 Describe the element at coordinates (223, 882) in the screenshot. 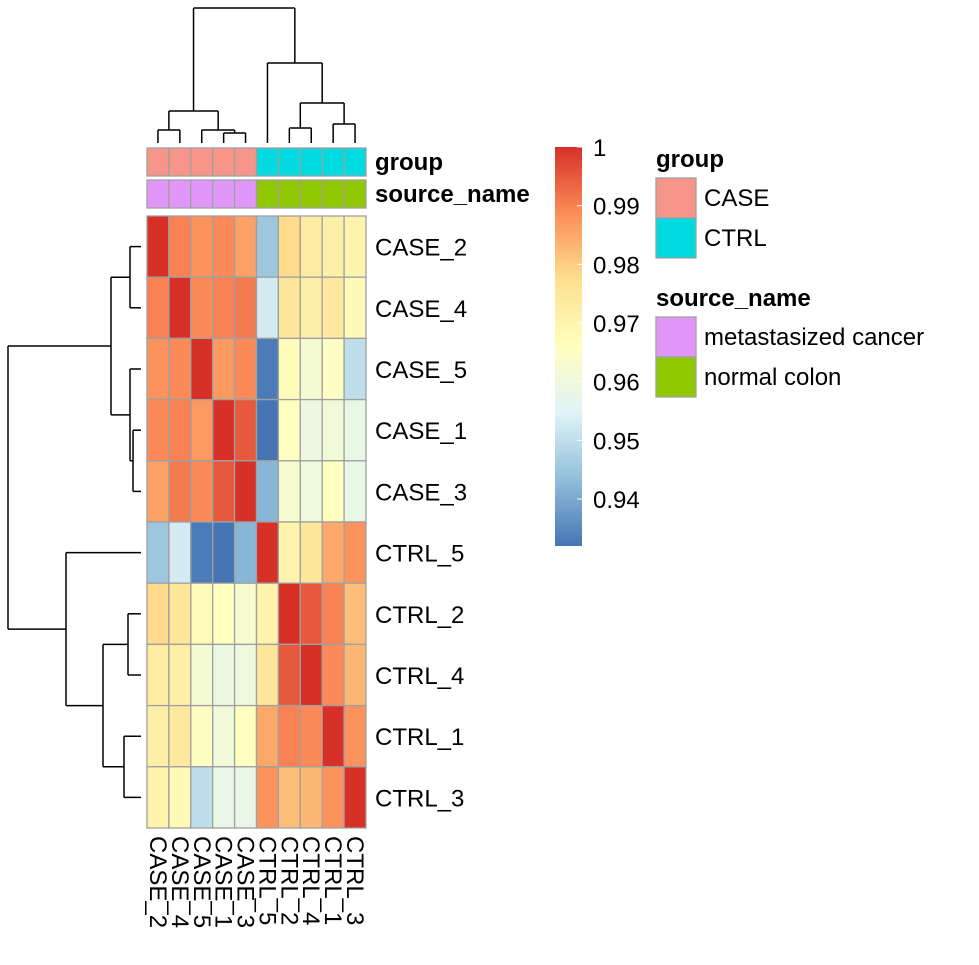

I see `column-label-CASE_1: CASE_1` at that location.